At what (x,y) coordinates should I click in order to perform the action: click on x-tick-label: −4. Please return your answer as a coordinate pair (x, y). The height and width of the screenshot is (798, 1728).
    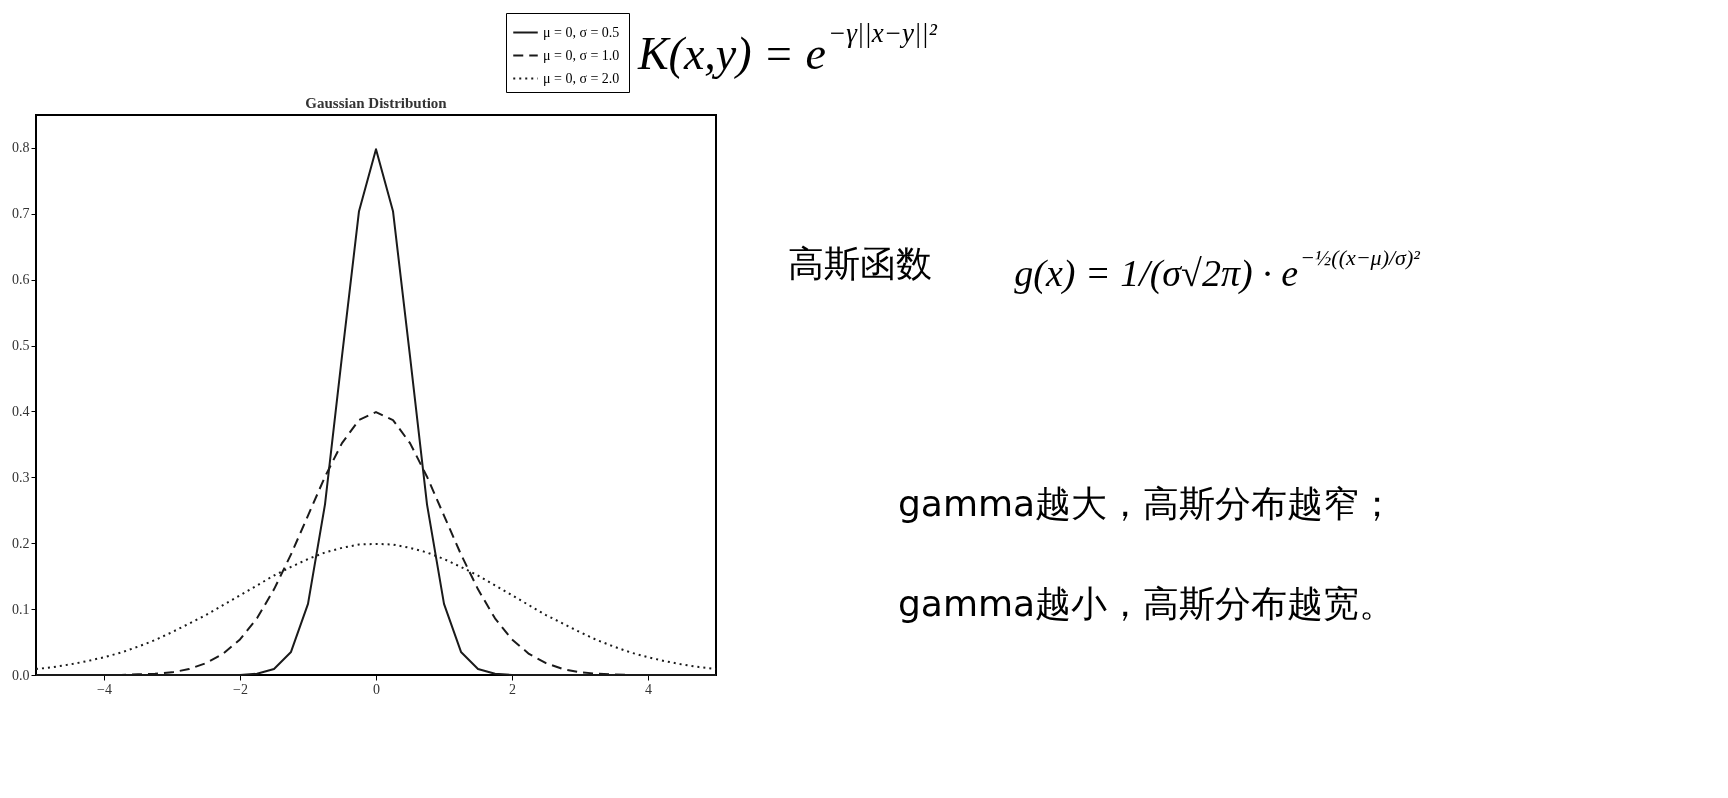
    Looking at the image, I should click on (104, 689).